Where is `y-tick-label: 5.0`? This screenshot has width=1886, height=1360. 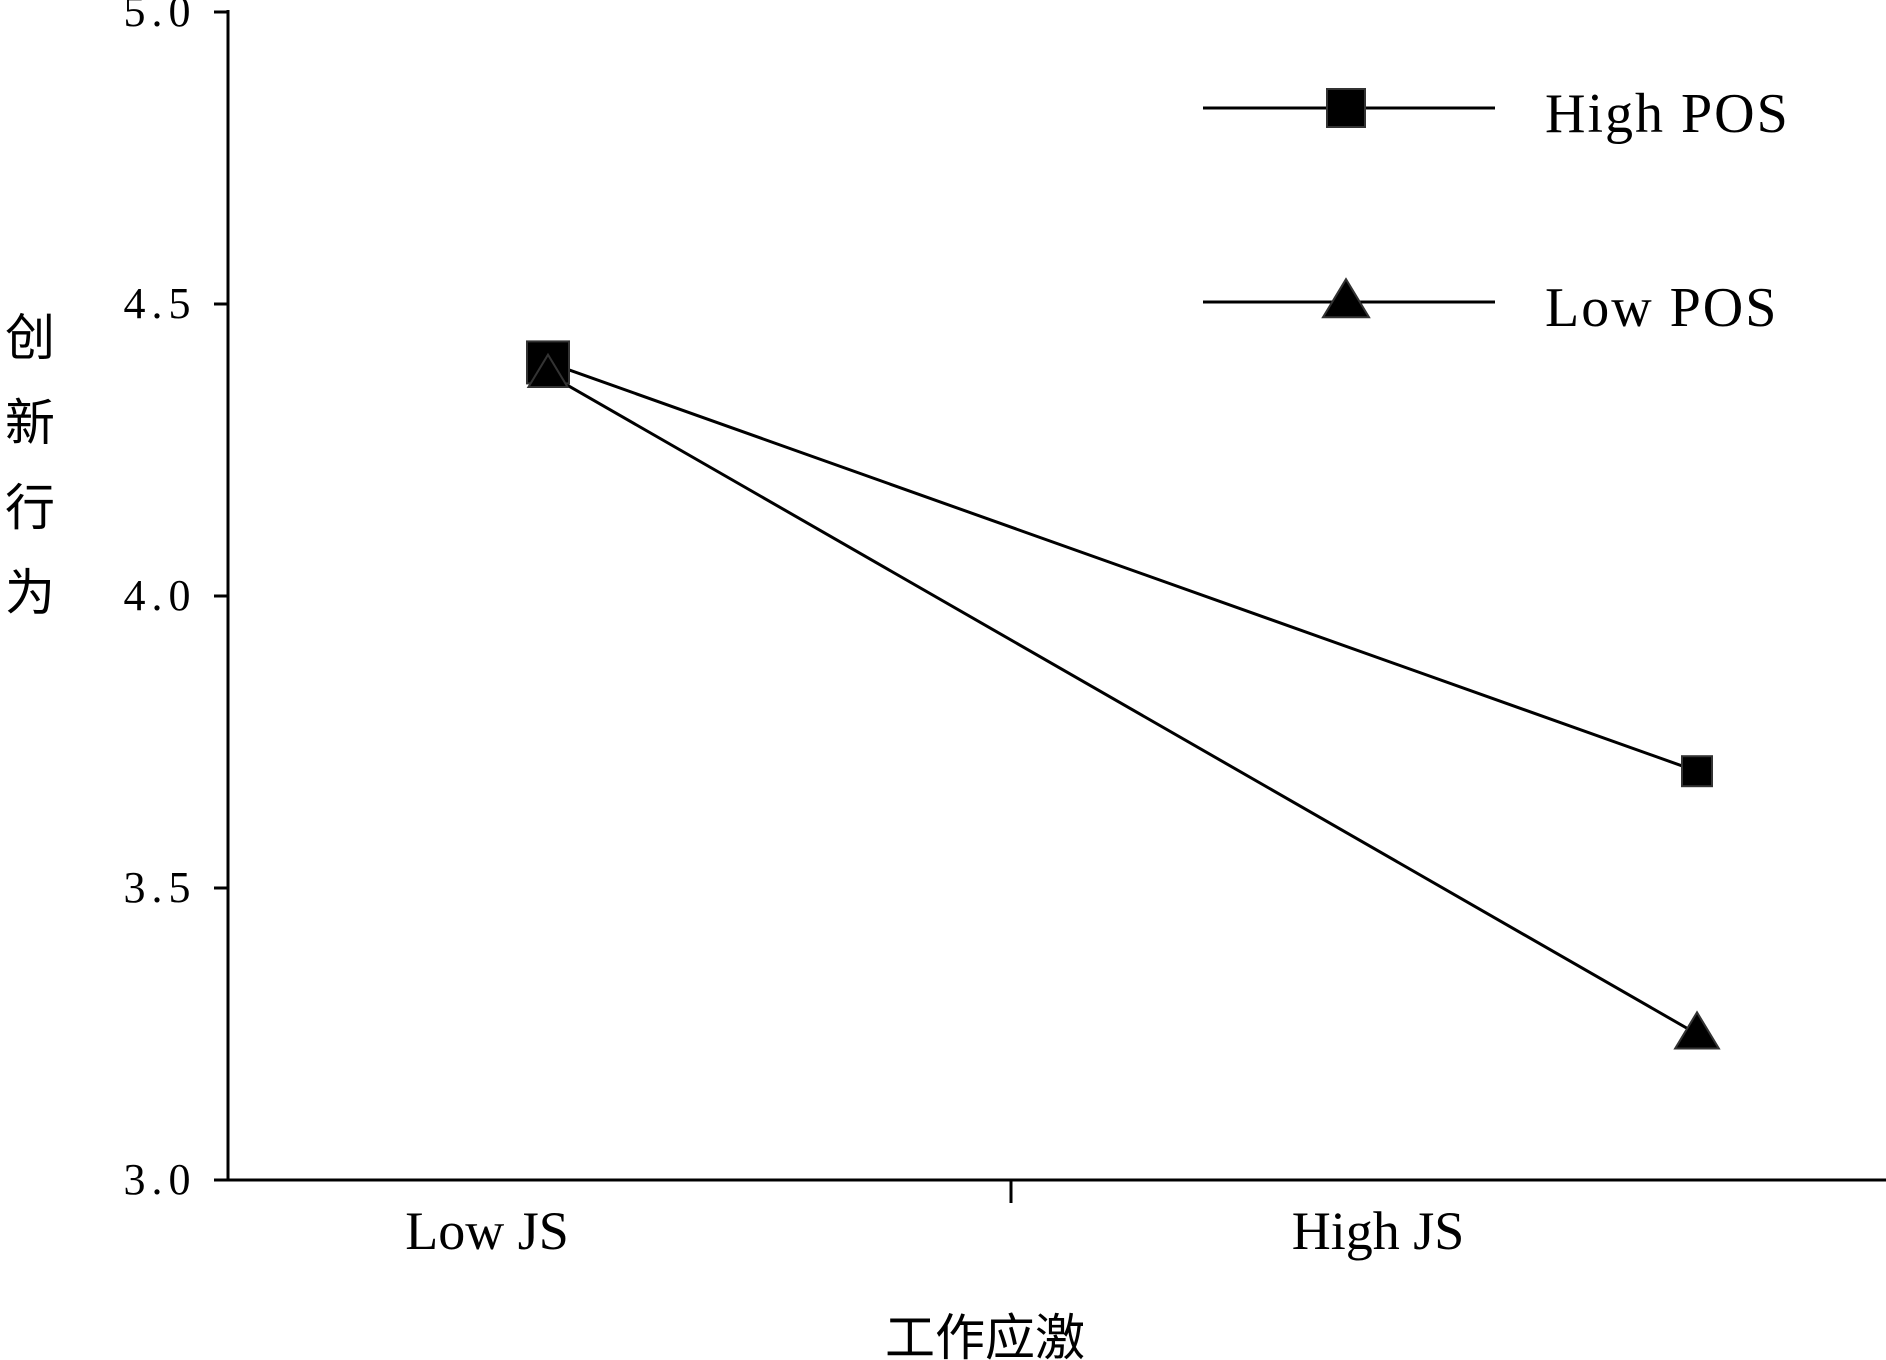
y-tick-label: 5.0 is located at coordinates (160, 18).